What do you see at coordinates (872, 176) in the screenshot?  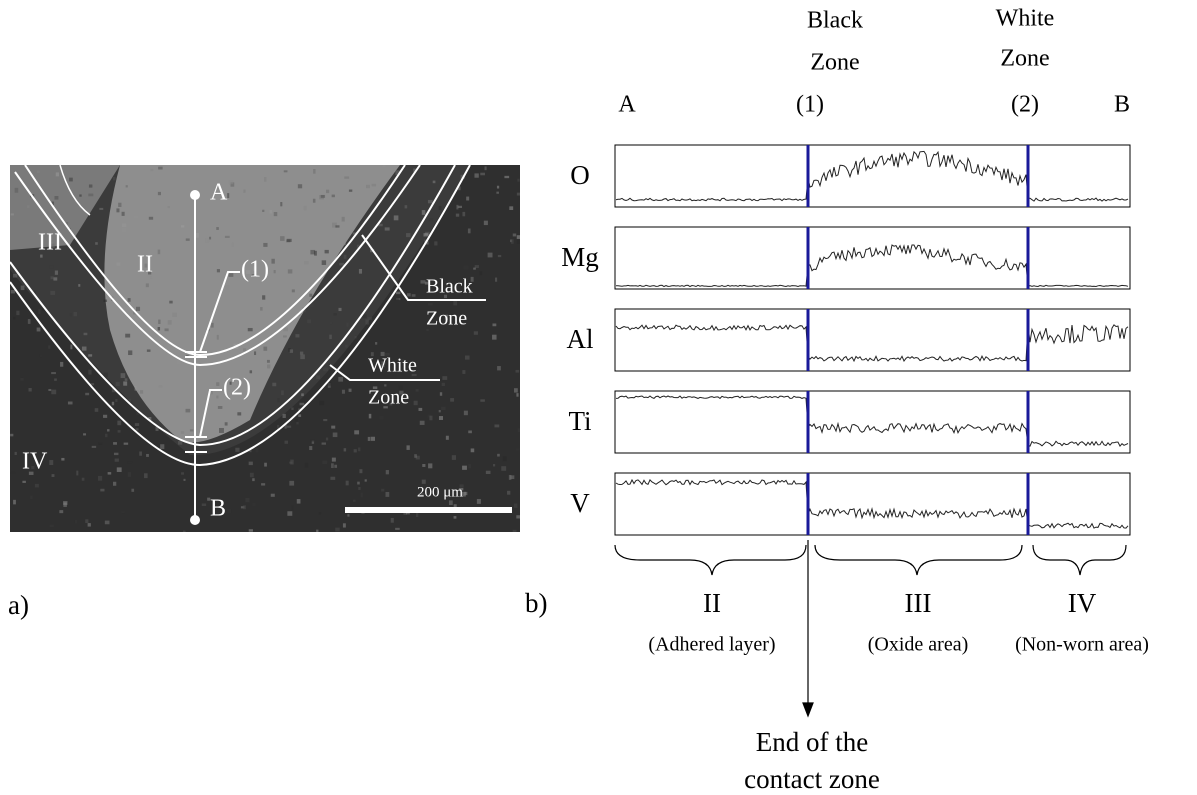 I see `profile-line` at bounding box center [872, 176].